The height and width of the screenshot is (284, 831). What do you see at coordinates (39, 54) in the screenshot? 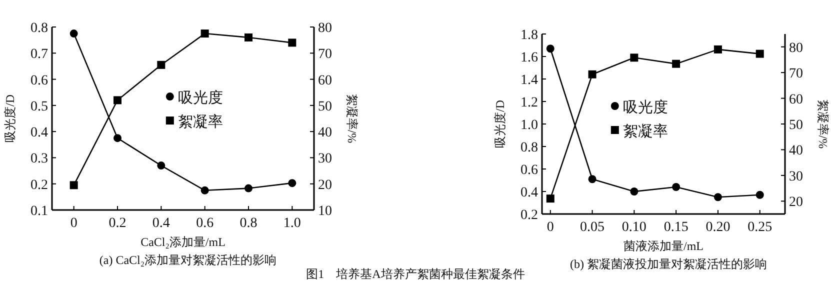
I see `y-tick-label: 0.7` at bounding box center [39, 54].